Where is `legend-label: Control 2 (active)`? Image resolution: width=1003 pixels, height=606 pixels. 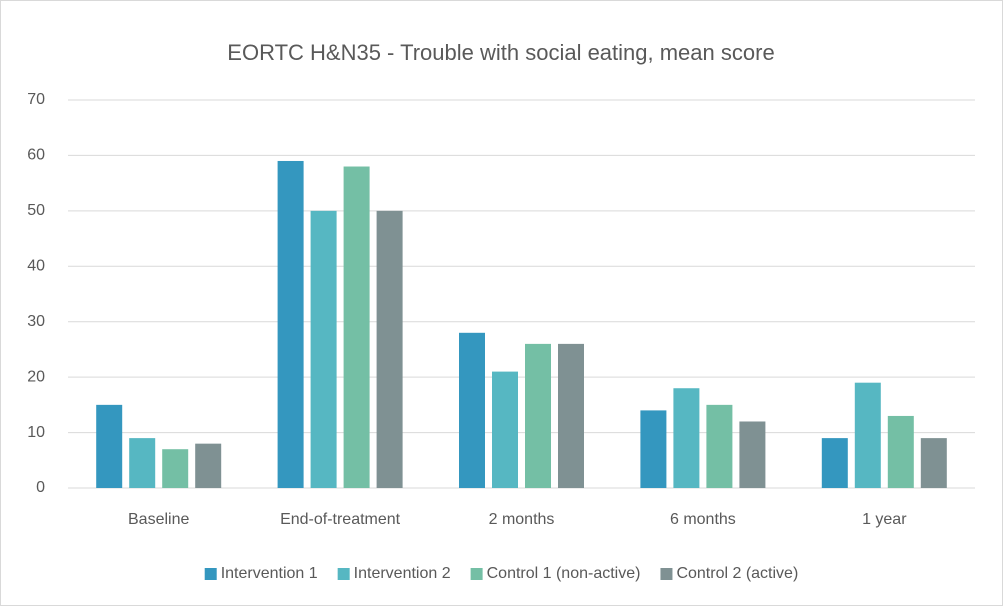
legend-label: Control 2 (active) is located at coordinates (737, 573).